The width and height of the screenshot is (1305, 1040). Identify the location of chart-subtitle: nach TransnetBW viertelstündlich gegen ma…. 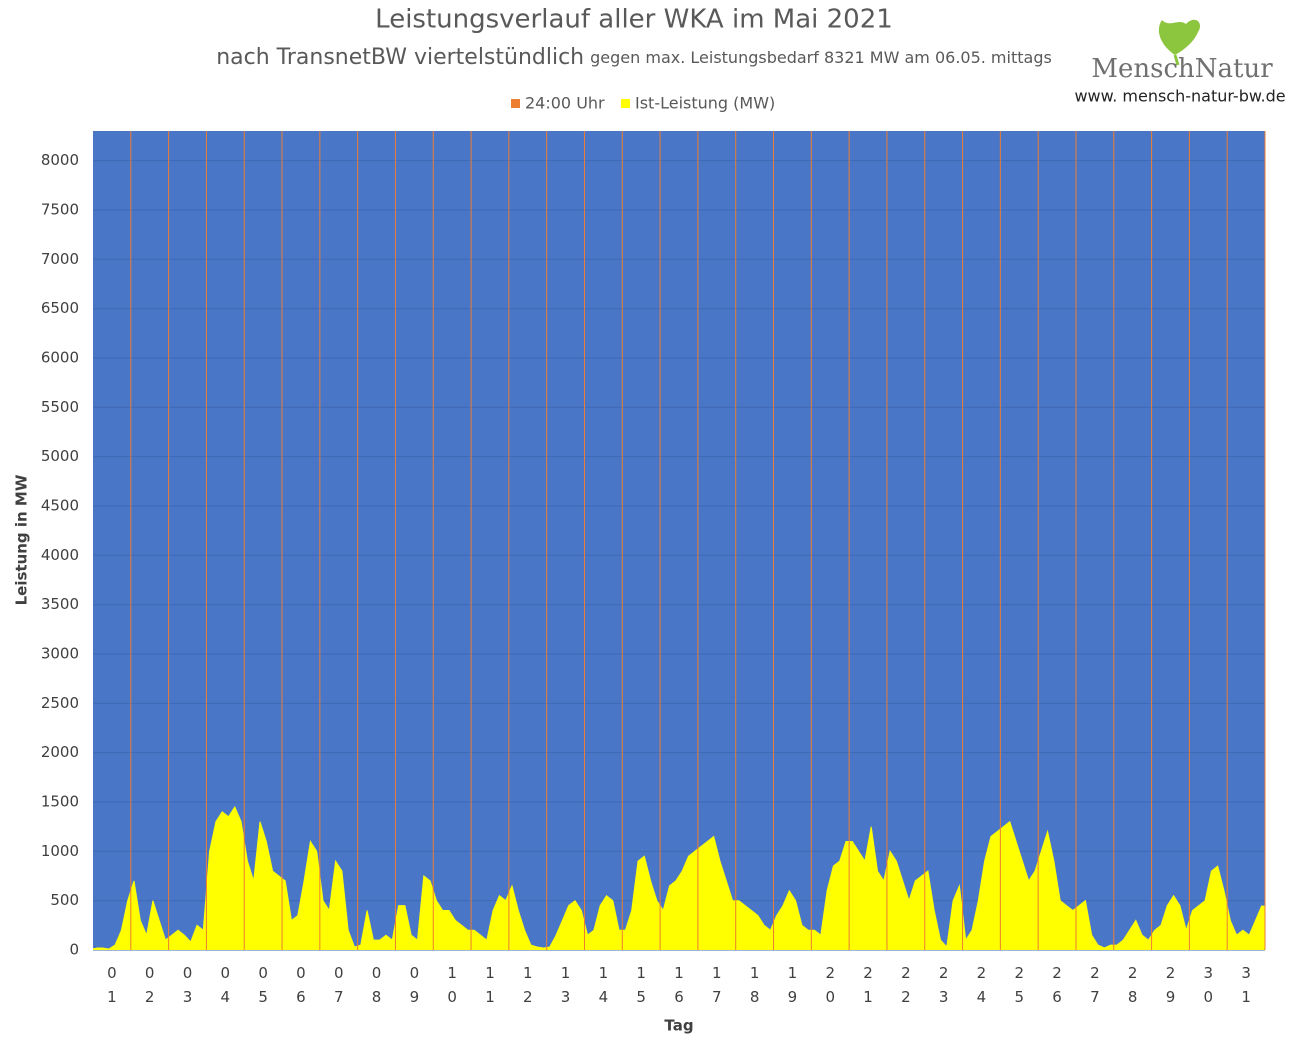
(634, 57).